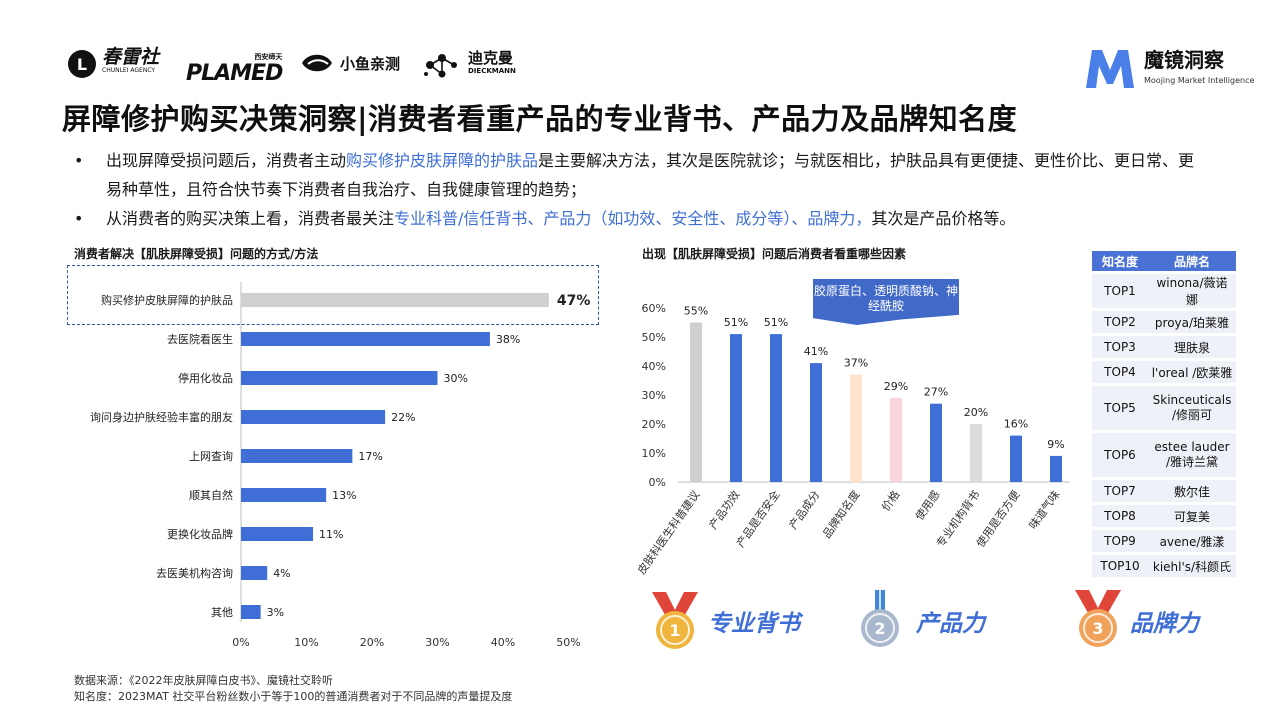 This screenshot has width=1280, height=720. What do you see at coordinates (1098, 618) in the screenshot?
I see `bronze-medal-icon: 3` at bounding box center [1098, 618].